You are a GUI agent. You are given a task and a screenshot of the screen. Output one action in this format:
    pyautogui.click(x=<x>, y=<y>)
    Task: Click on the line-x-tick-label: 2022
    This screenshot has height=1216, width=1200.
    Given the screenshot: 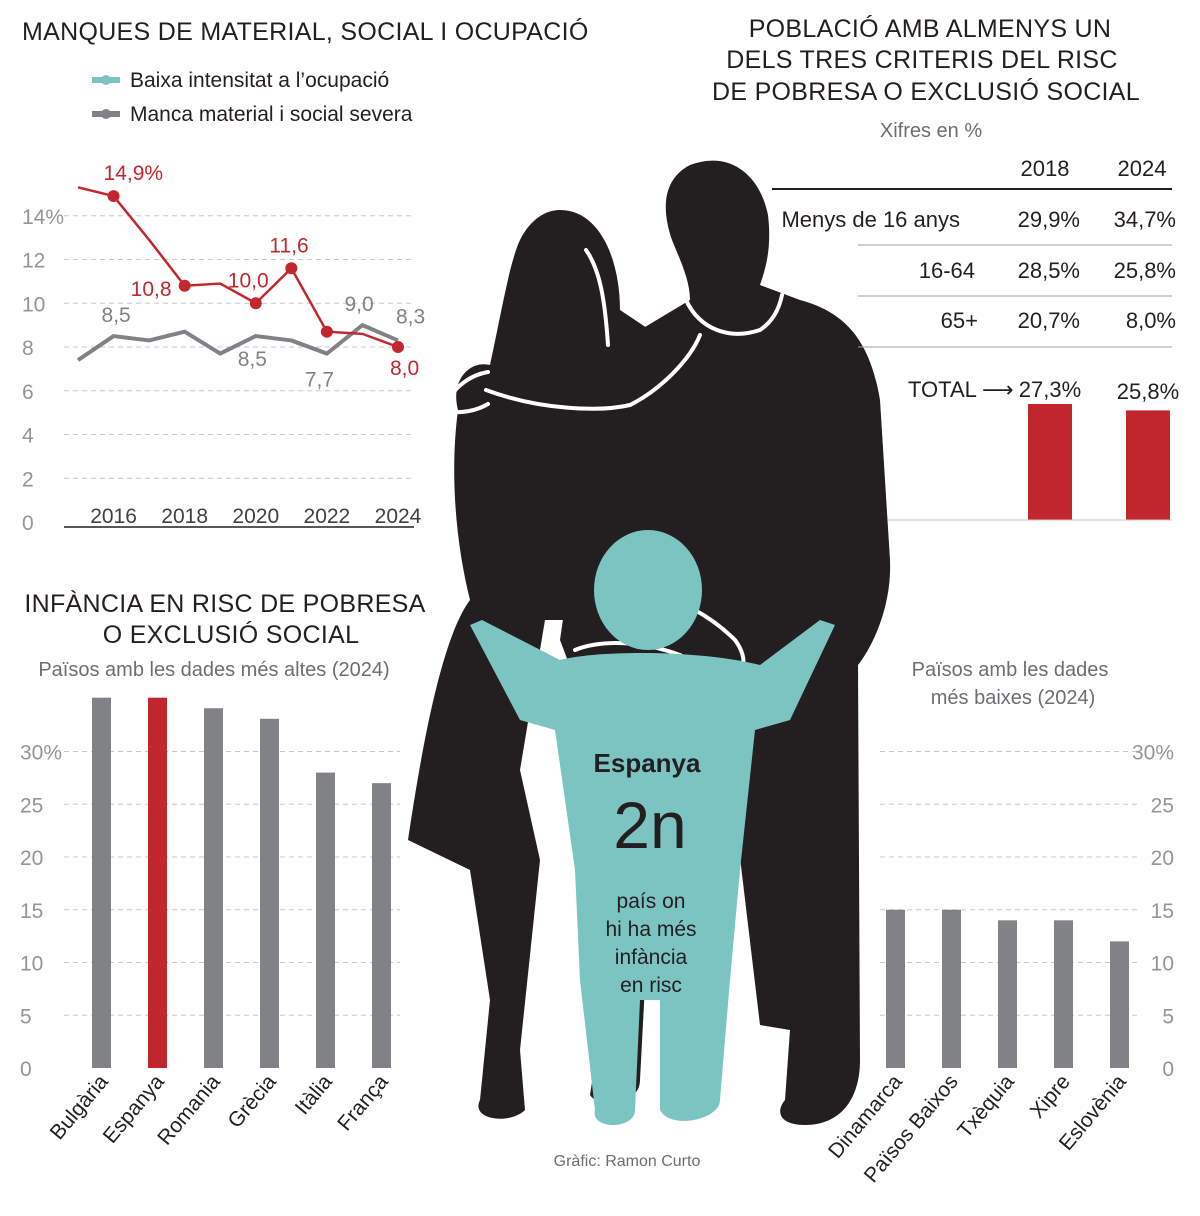 What is the action you would take?
    pyautogui.click(x=327, y=516)
    